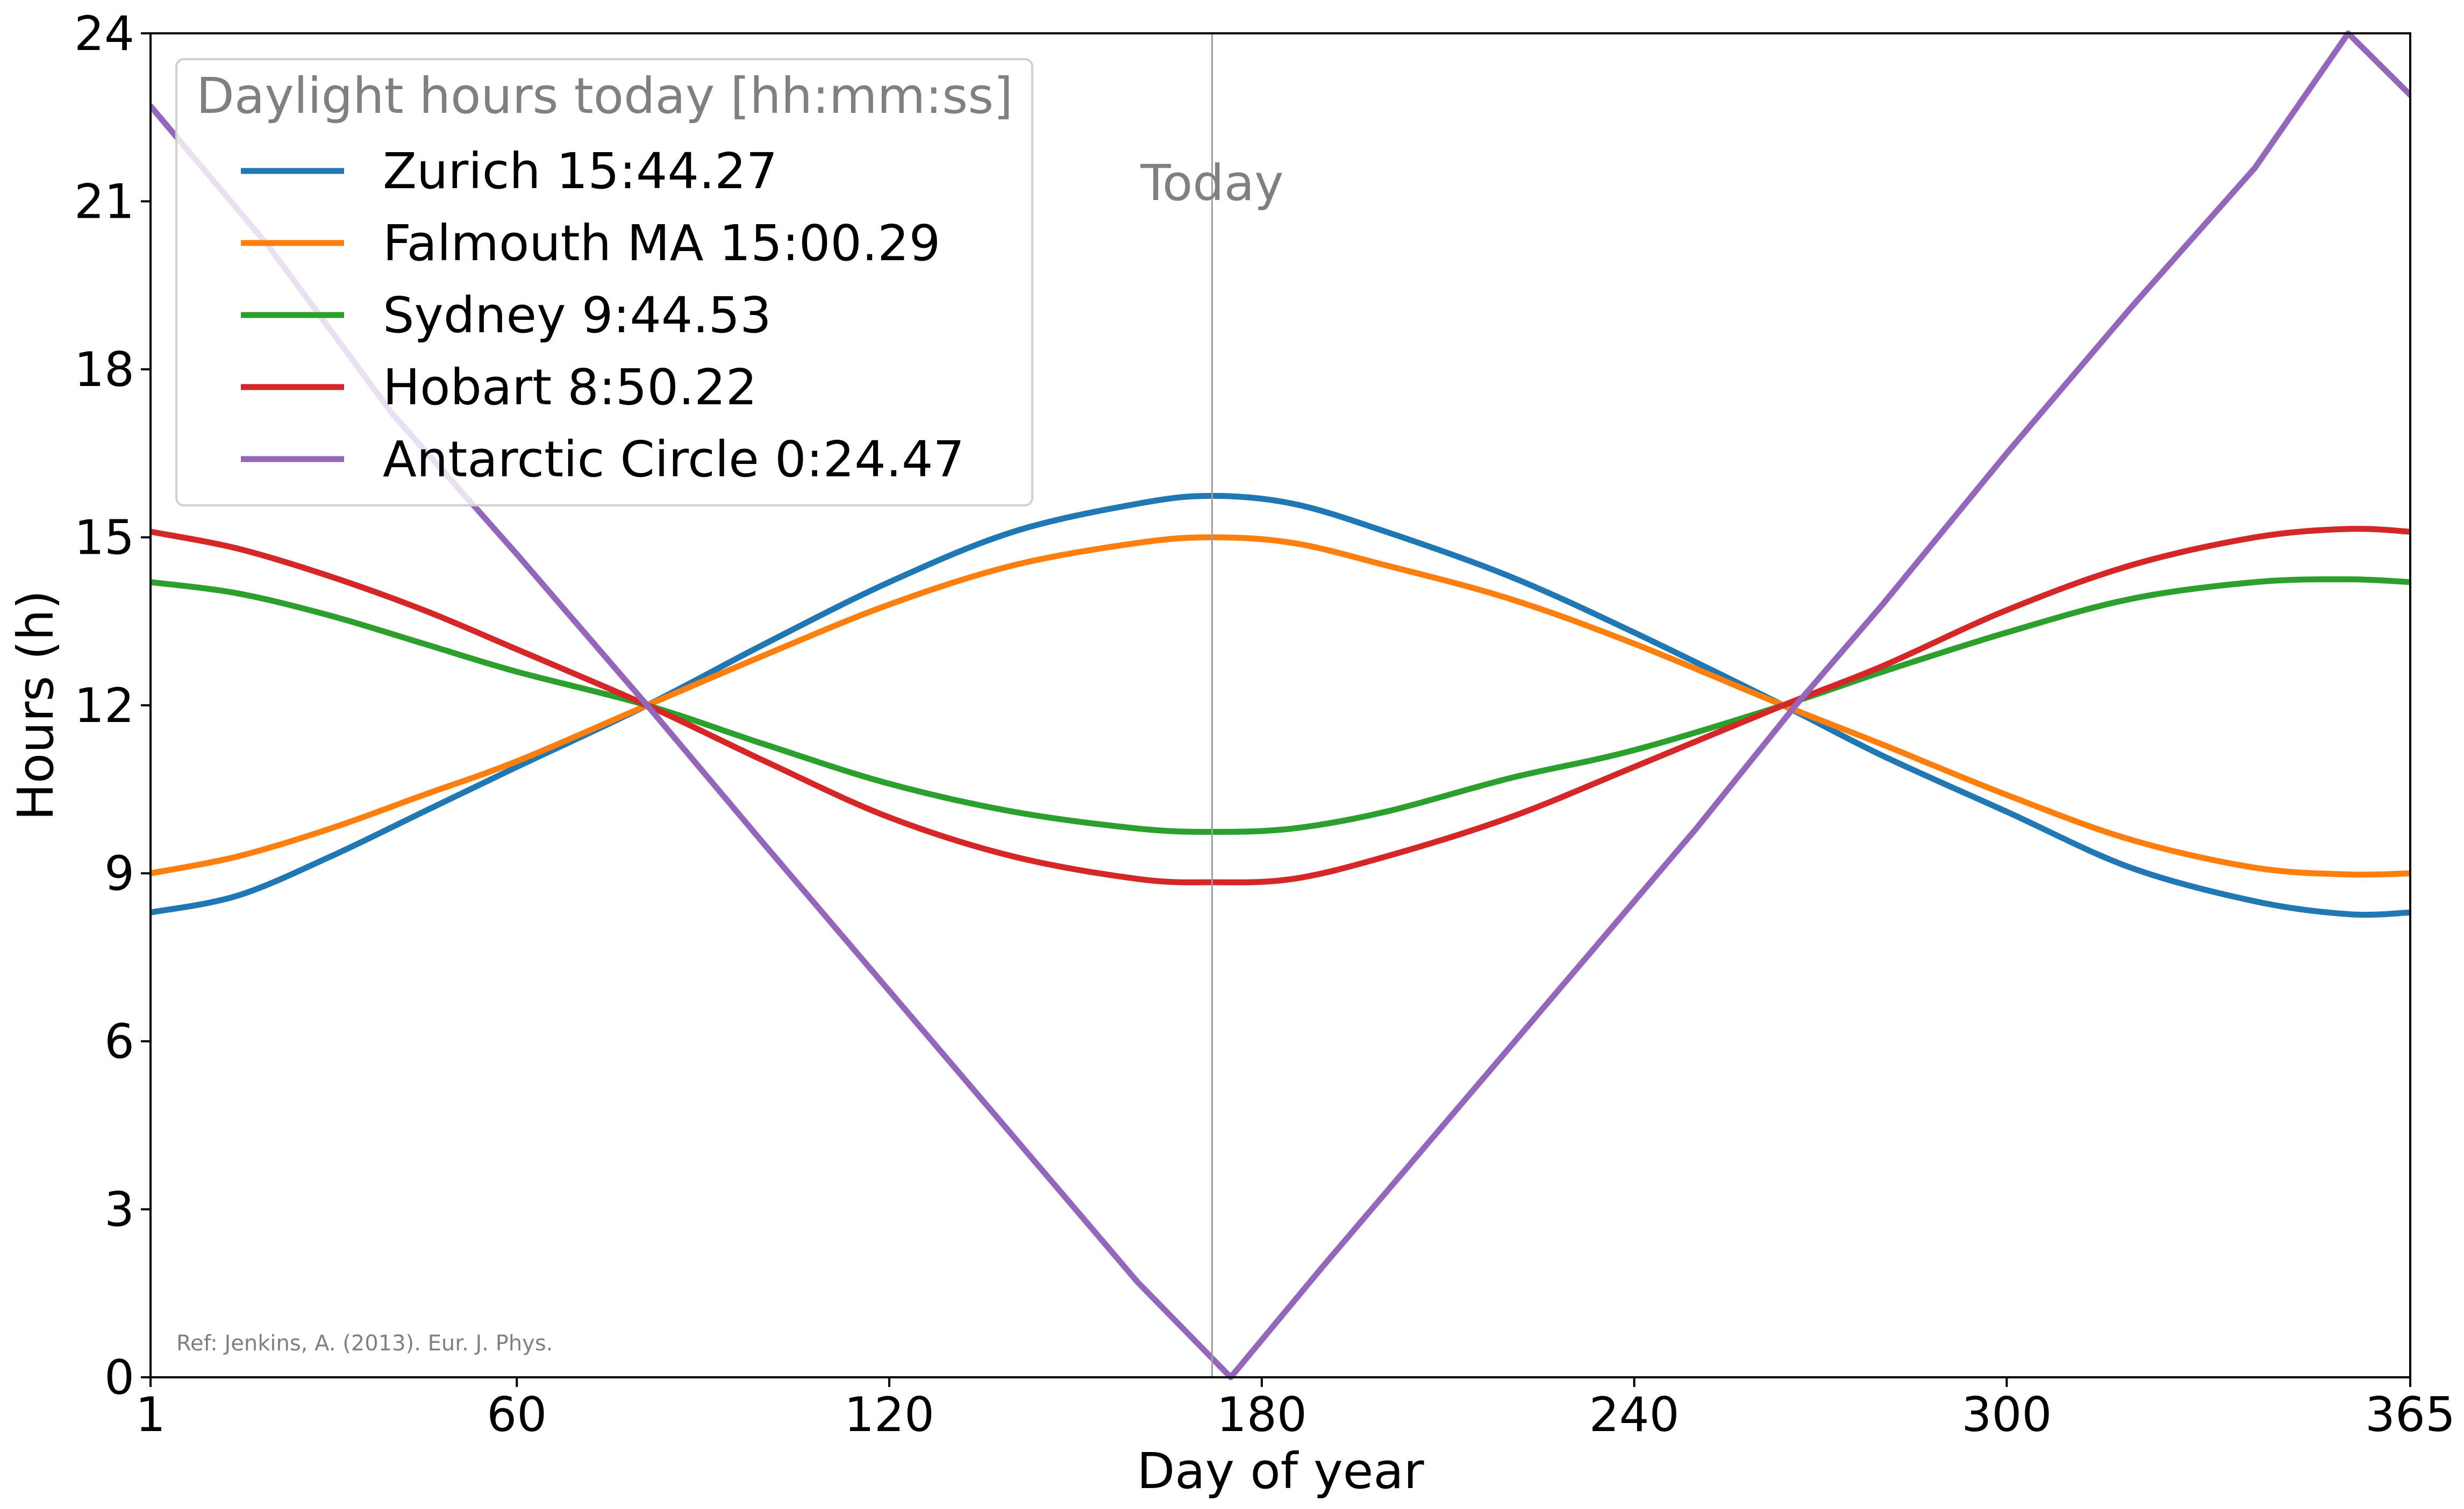 The width and height of the screenshot is (2464, 1509). I want to click on legend-box, so click(604, 282).